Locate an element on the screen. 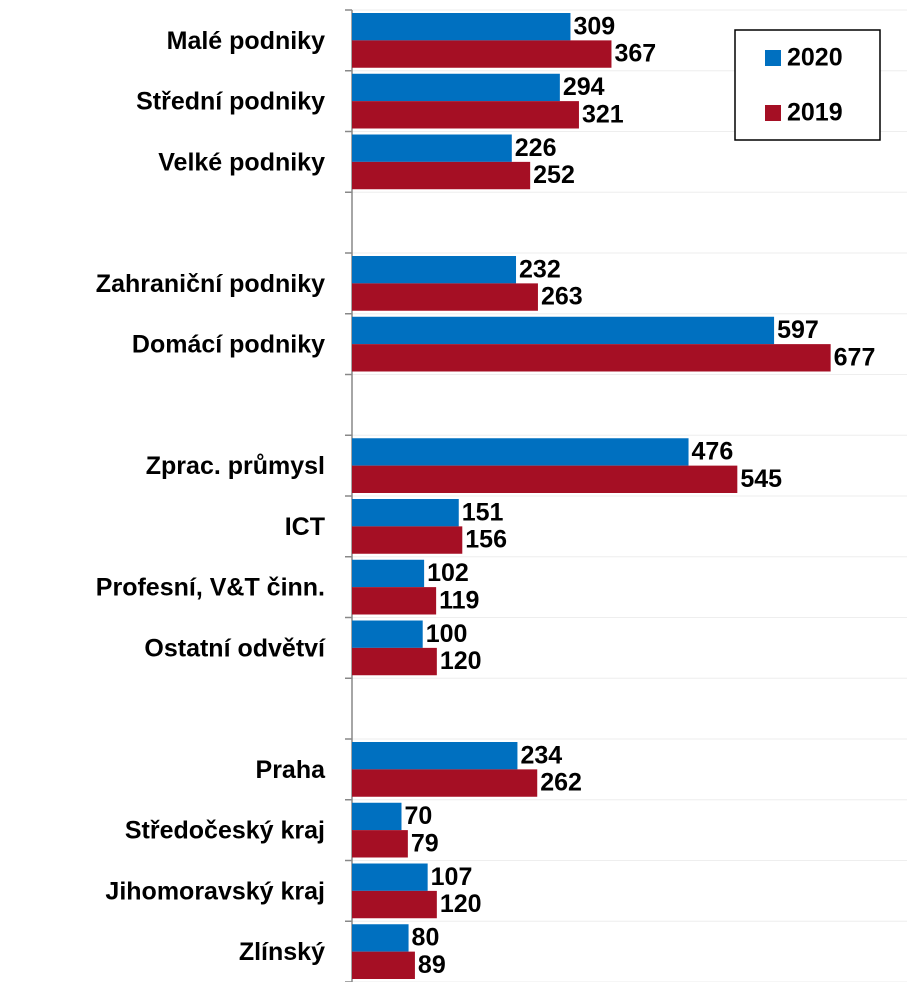  data-label: 263 is located at coordinates (562, 297).